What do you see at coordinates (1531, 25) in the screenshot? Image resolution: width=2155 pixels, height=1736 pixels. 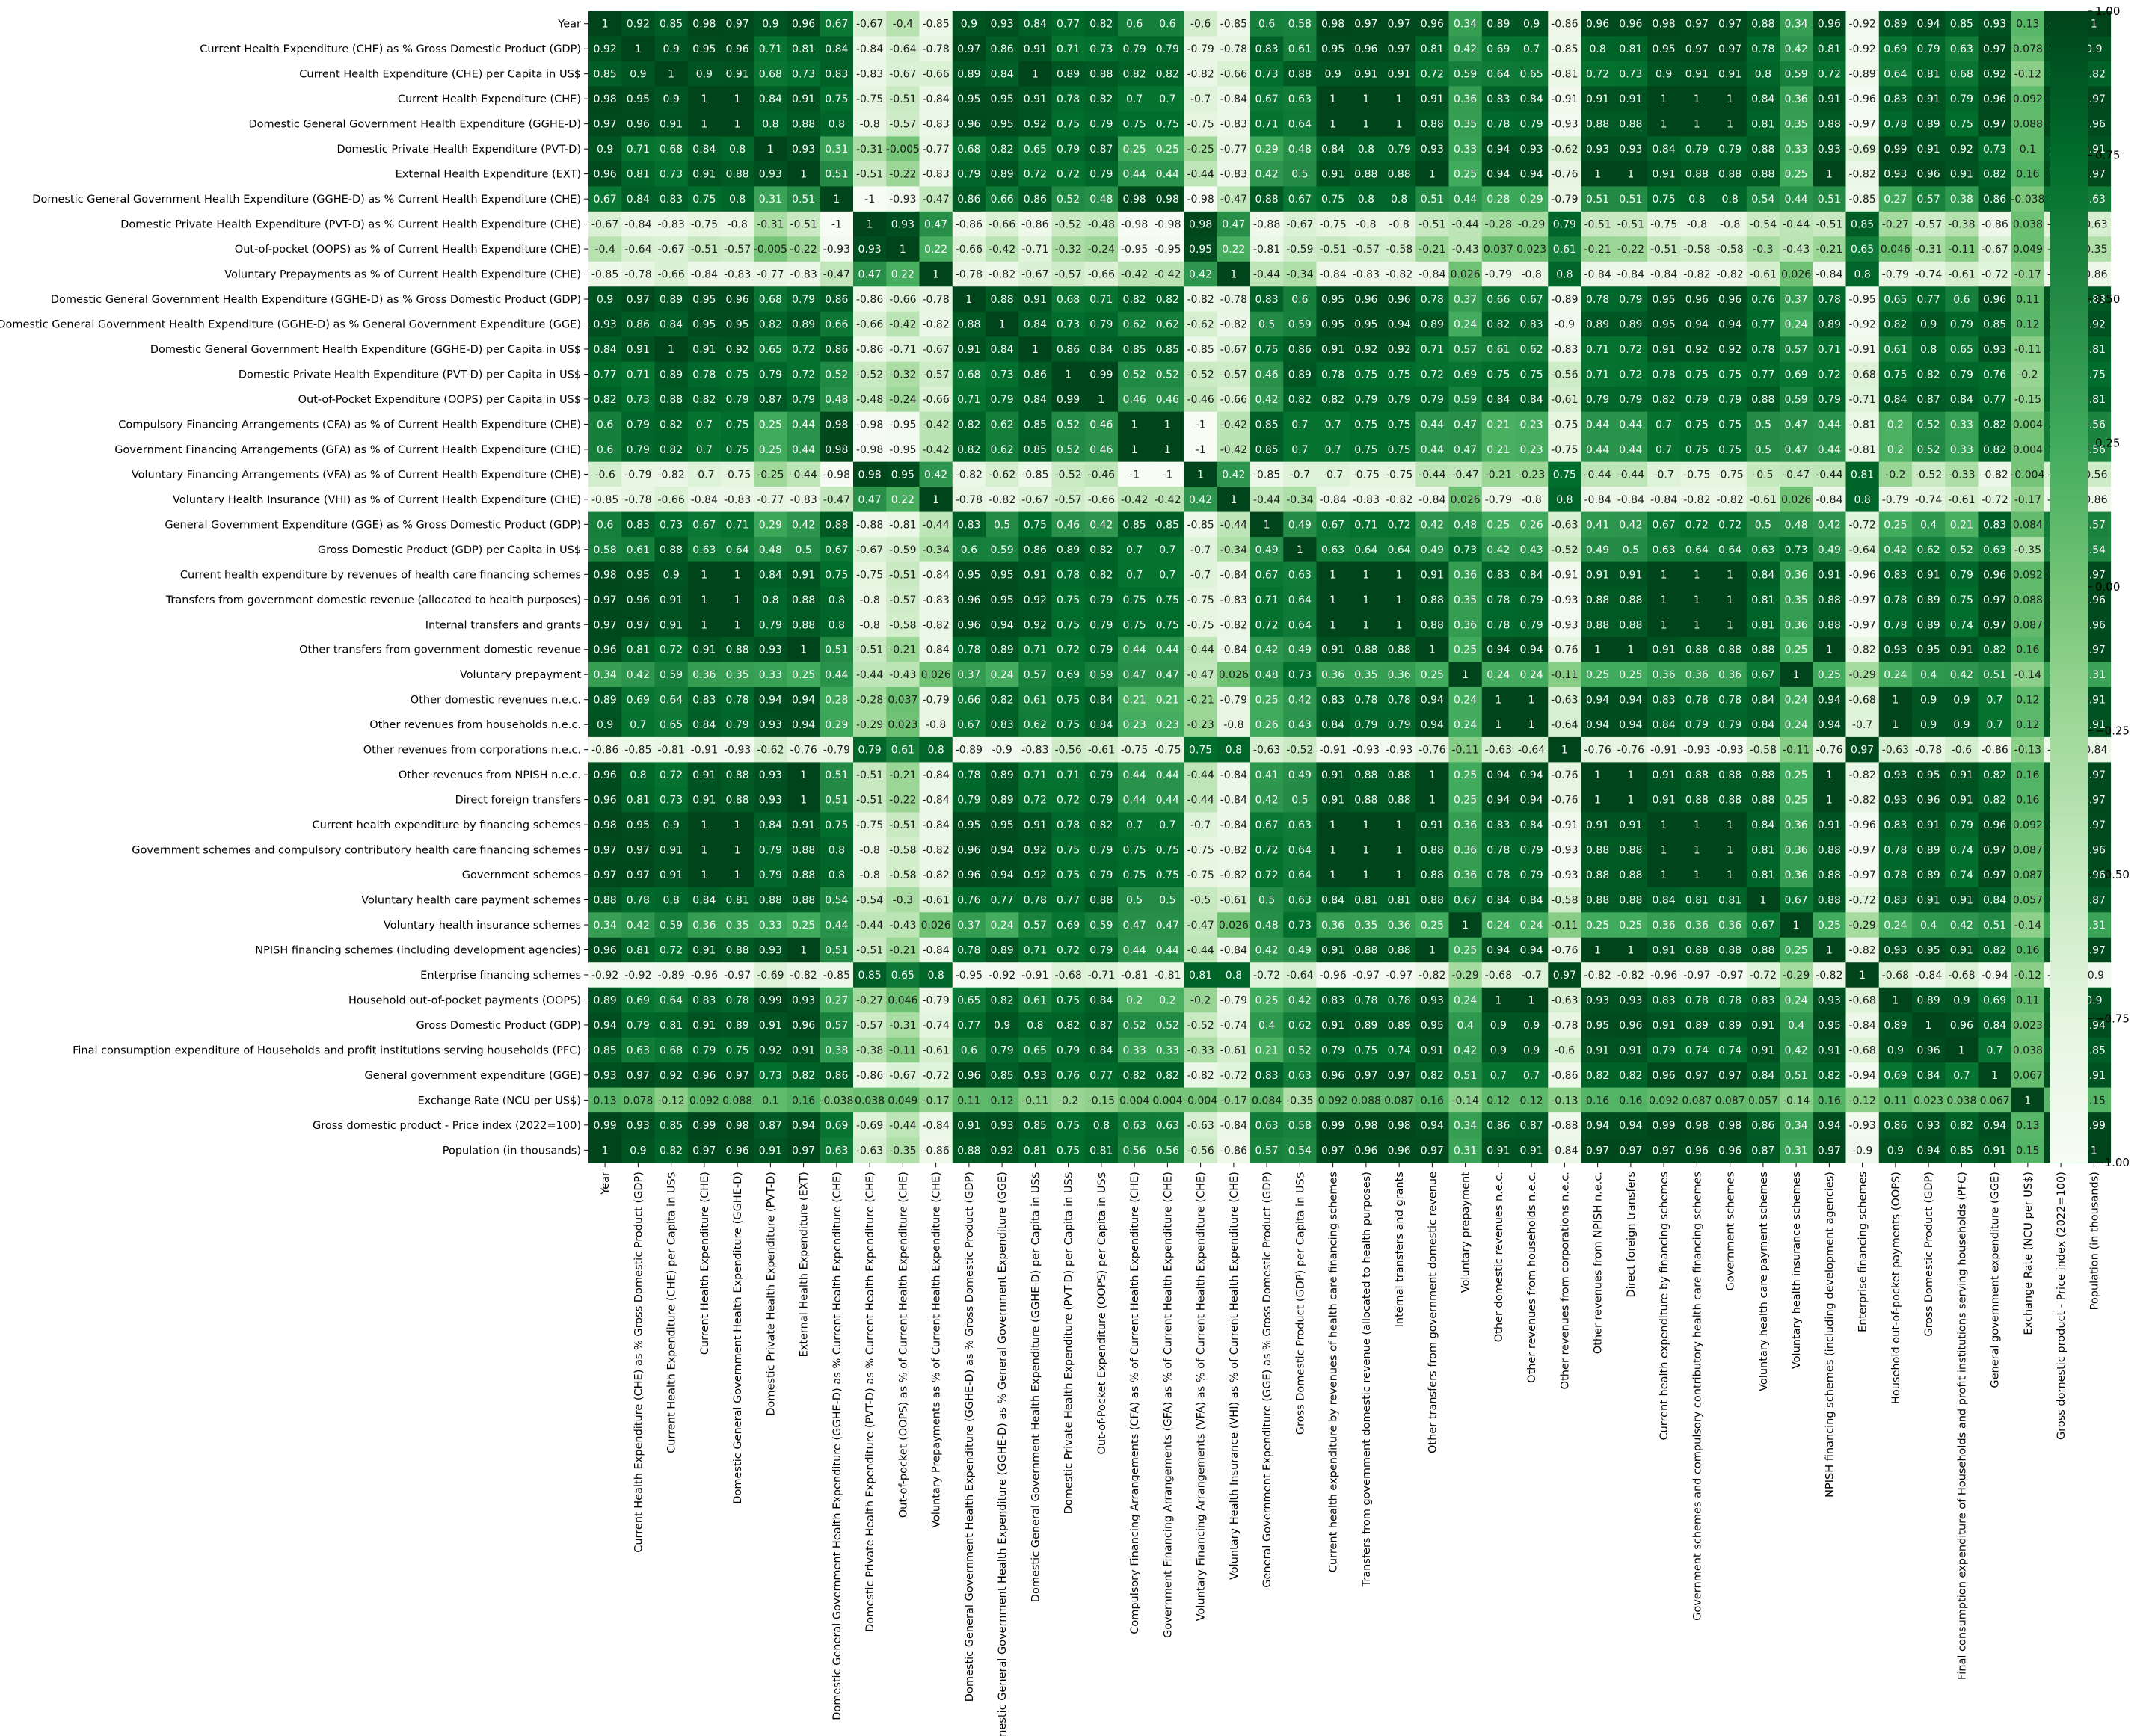 I see `cell-value-label: 0.9` at bounding box center [1531, 25].